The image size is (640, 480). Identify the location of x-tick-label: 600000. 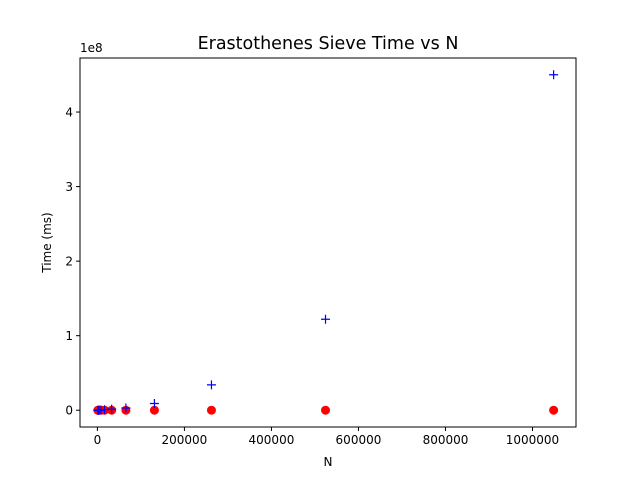
(359, 440).